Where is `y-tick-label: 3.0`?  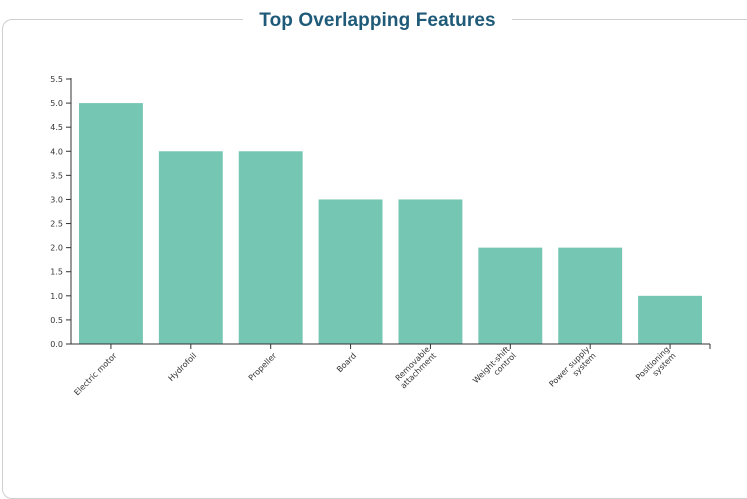 y-tick-label: 3.0 is located at coordinates (56, 199).